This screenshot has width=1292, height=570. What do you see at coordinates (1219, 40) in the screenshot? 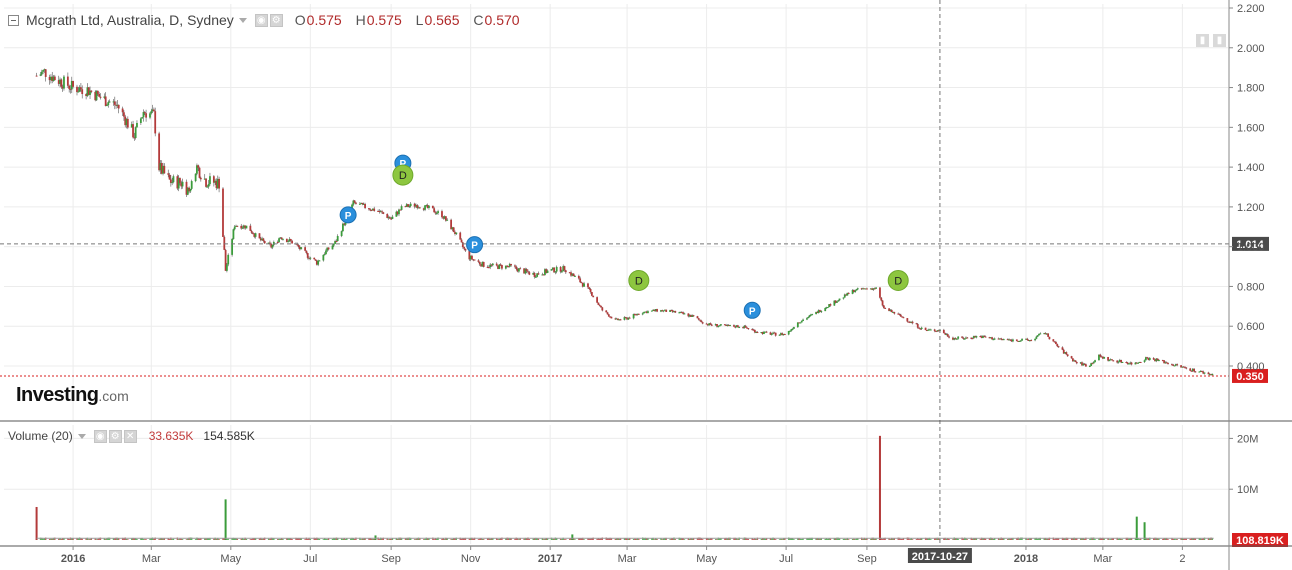
I see `pane-down-icon: ▮` at bounding box center [1219, 40].